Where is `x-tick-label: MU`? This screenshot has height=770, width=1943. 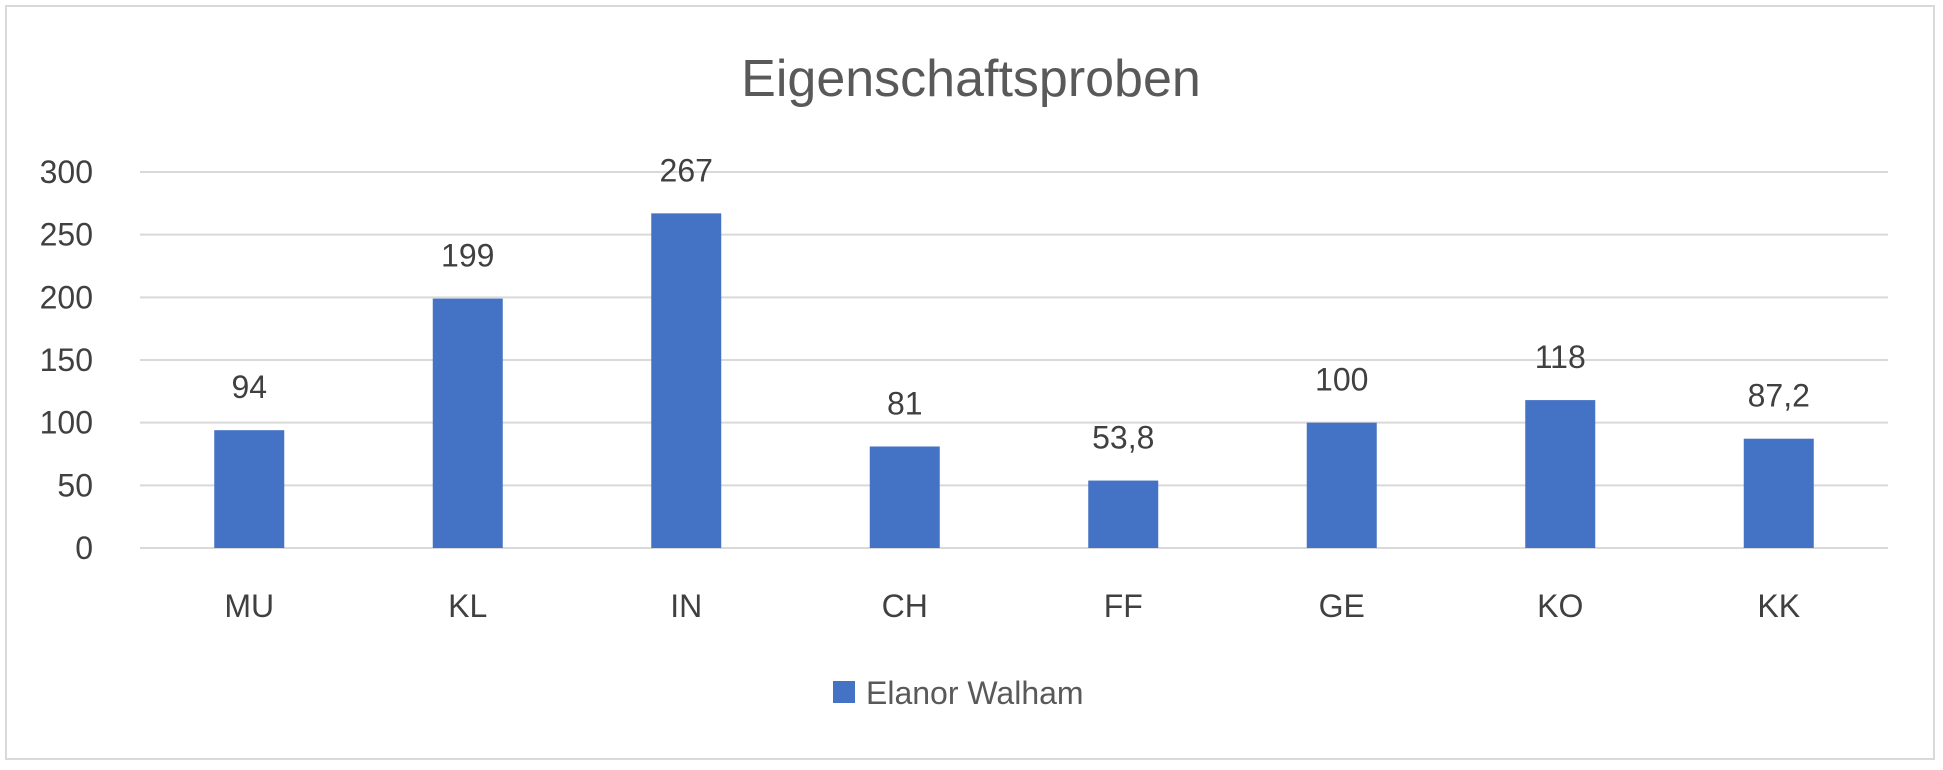
x-tick-label: MU is located at coordinates (249, 606).